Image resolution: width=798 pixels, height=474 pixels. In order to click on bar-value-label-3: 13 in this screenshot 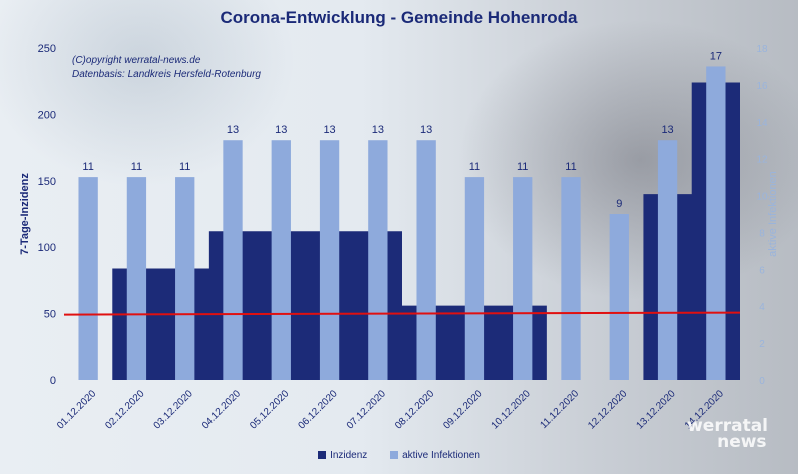, I will do `click(233, 130)`.